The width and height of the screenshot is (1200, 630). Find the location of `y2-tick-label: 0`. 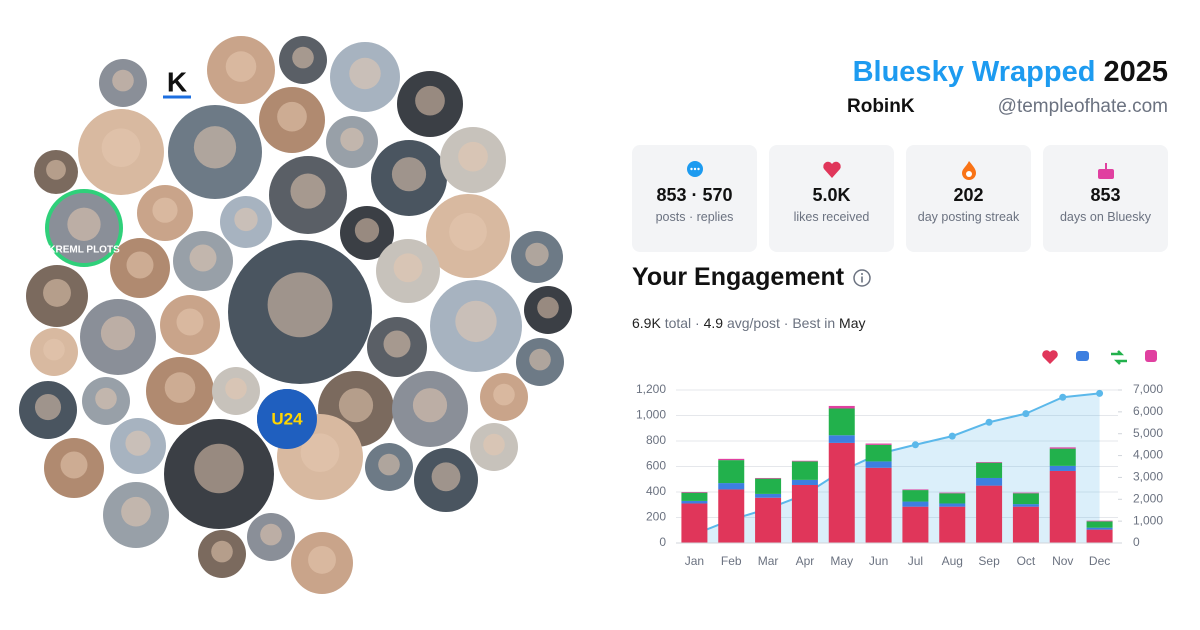

y2-tick-label: 0 is located at coordinates (1136, 542).